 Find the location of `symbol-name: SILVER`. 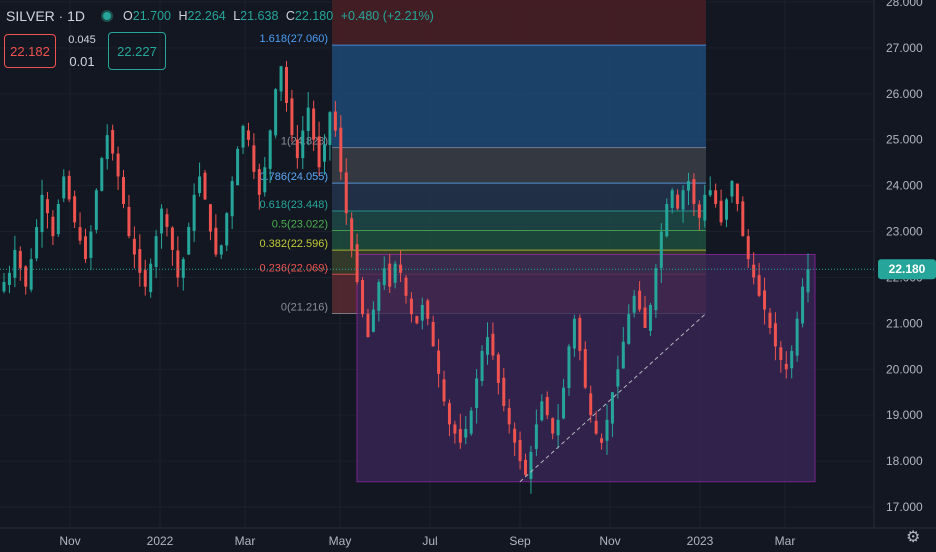

symbol-name: SILVER is located at coordinates (30, 16).